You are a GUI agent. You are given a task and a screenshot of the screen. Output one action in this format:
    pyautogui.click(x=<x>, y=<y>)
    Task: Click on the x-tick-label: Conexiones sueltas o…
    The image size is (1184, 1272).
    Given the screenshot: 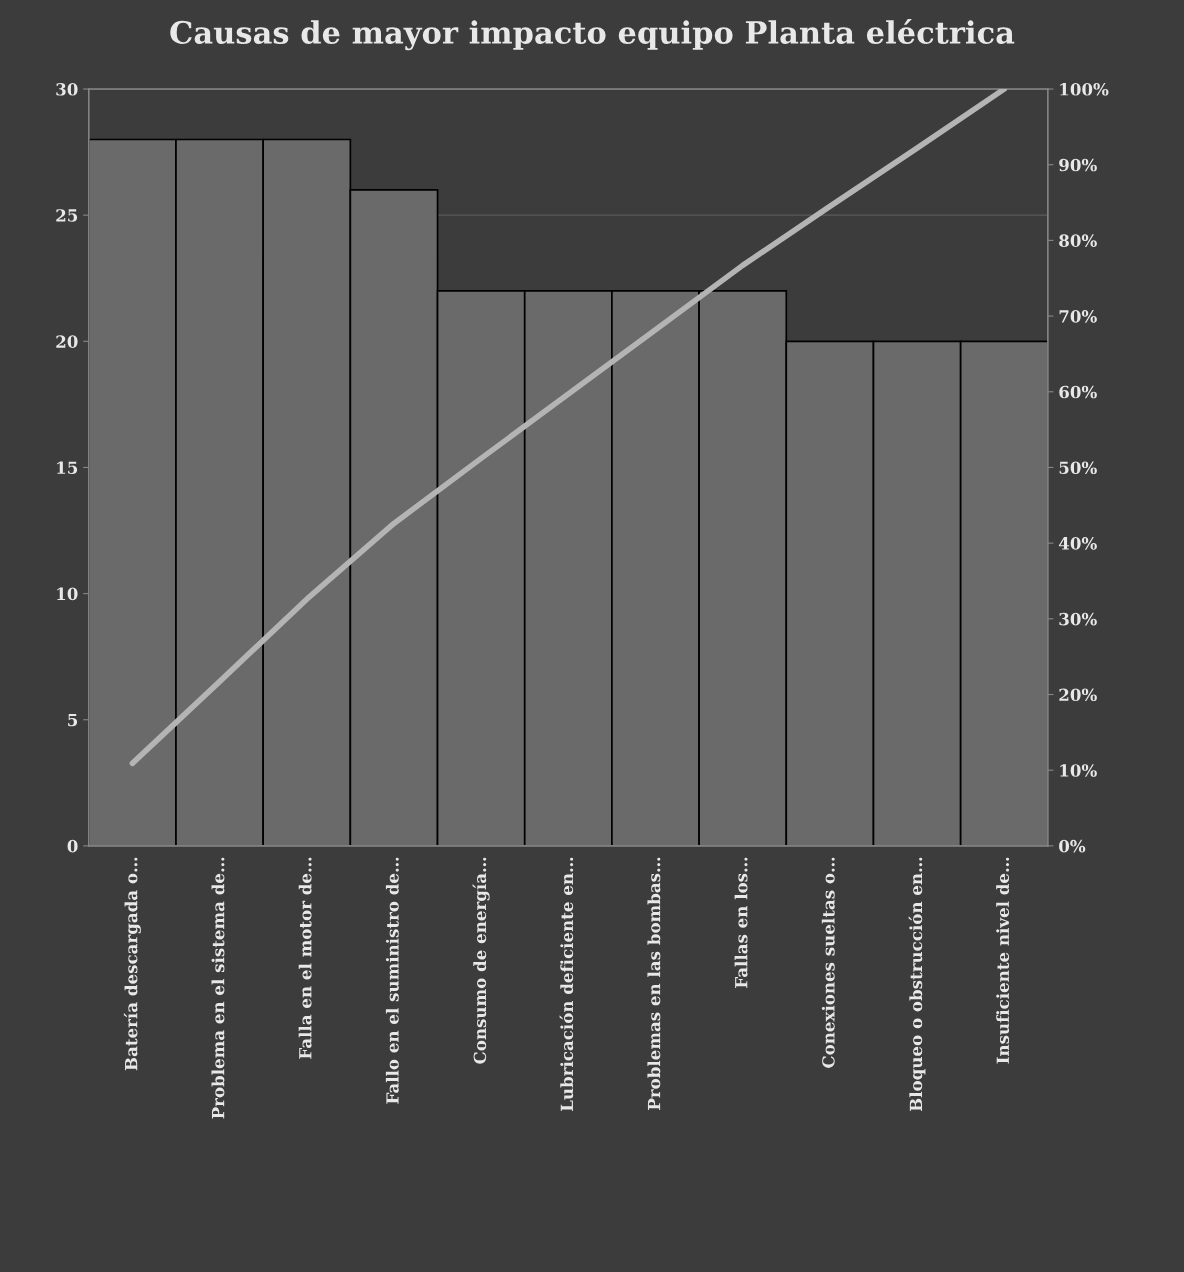 What is the action you would take?
    pyautogui.click(x=828, y=962)
    